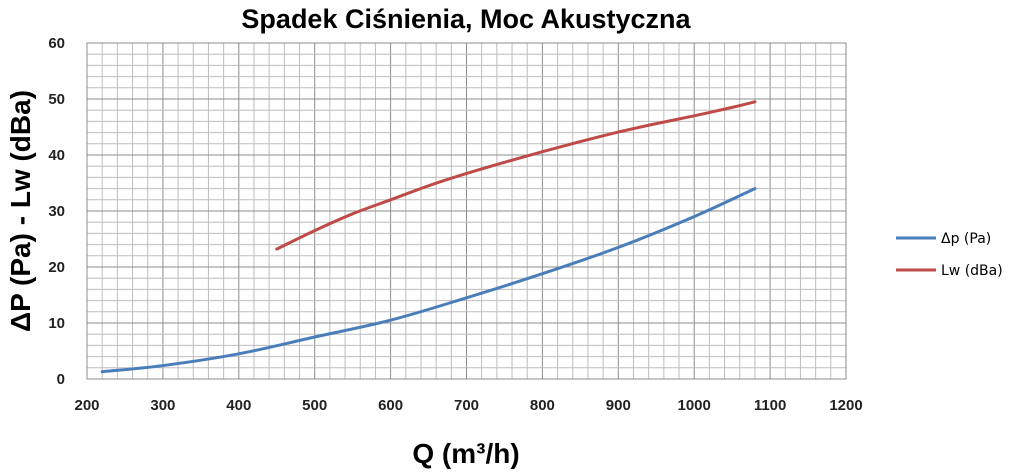 This screenshot has height=474, width=1024. I want to click on x-tick-label: 700, so click(466, 405).